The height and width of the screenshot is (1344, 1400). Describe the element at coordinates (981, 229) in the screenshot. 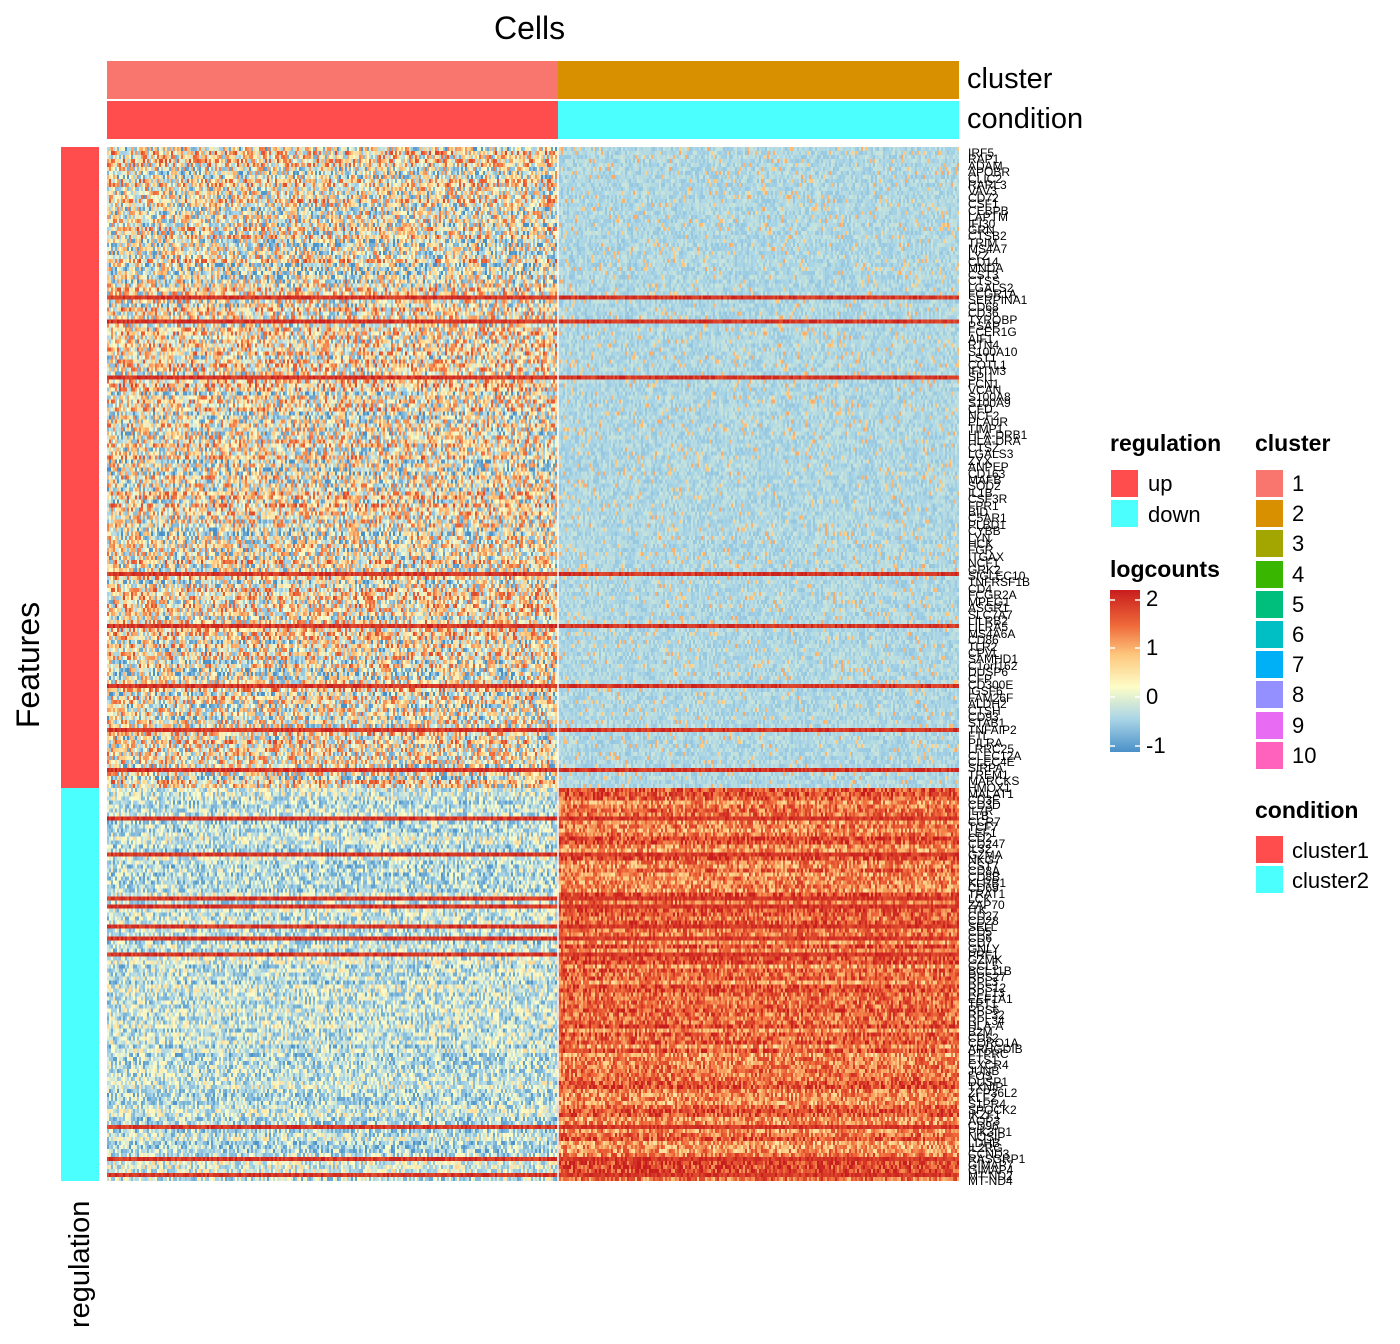

I see `gene-label: GRN` at that location.